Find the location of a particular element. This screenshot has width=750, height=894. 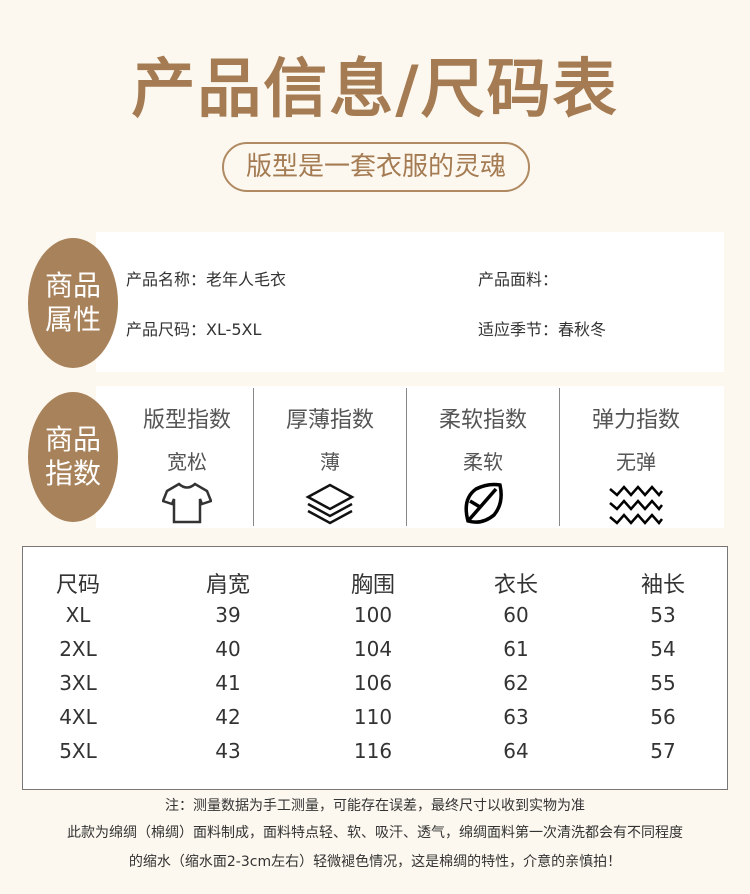

table-cell: 5XL is located at coordinates (78, 751).